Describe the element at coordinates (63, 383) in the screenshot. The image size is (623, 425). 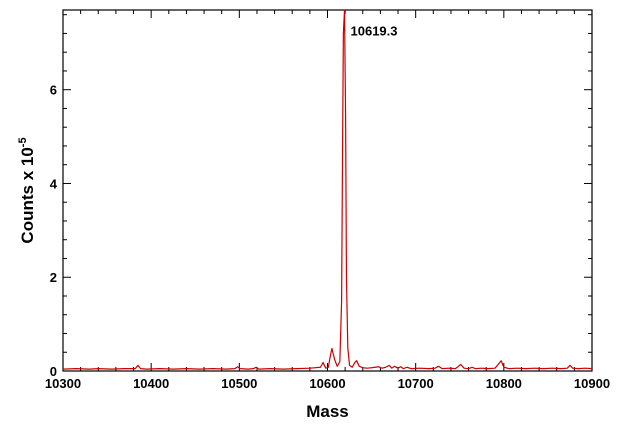
I see `x-tick-label: 10300` at that location.